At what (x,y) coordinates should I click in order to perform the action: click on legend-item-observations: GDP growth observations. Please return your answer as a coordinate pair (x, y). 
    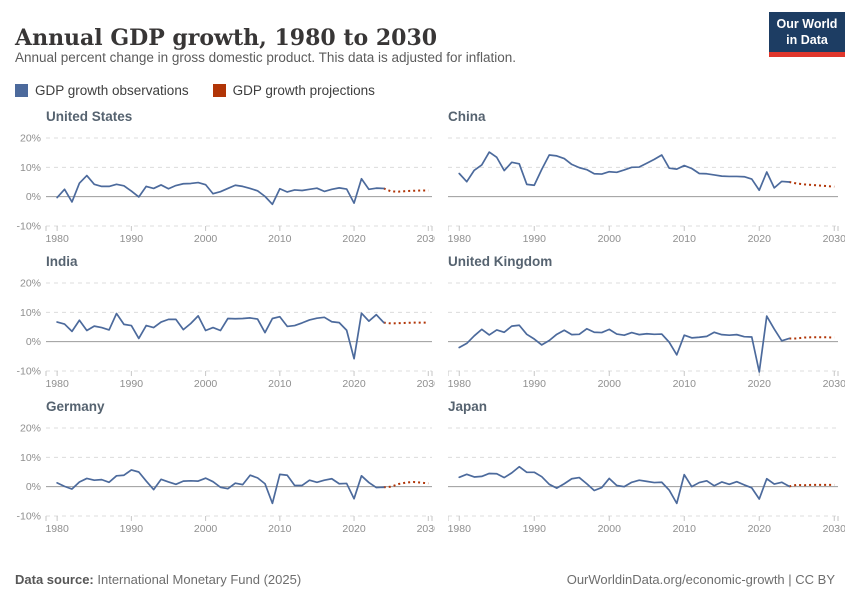
    Looking at the image, I should click on (102, 90).